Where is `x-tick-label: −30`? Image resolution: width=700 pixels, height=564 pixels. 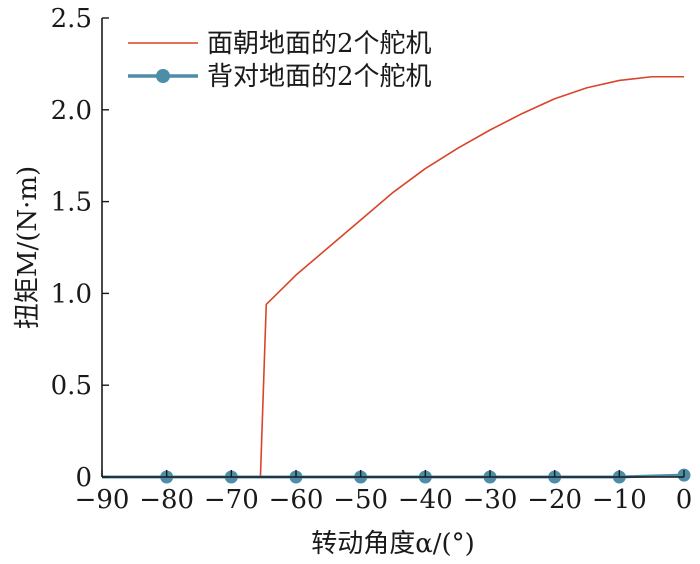
x-tick-label: −30 is located at coordinates (490, 500).